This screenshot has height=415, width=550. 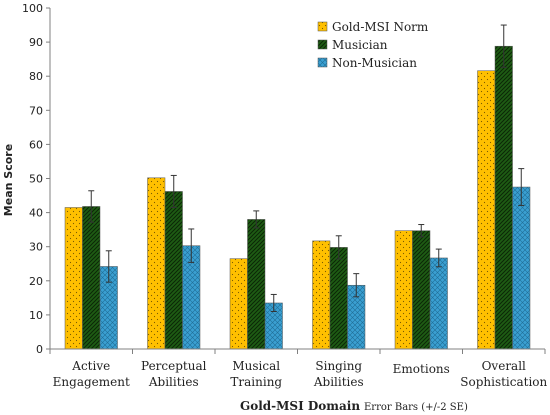 I want to click on y-tick-label: 10, so click(x=36, y=315).